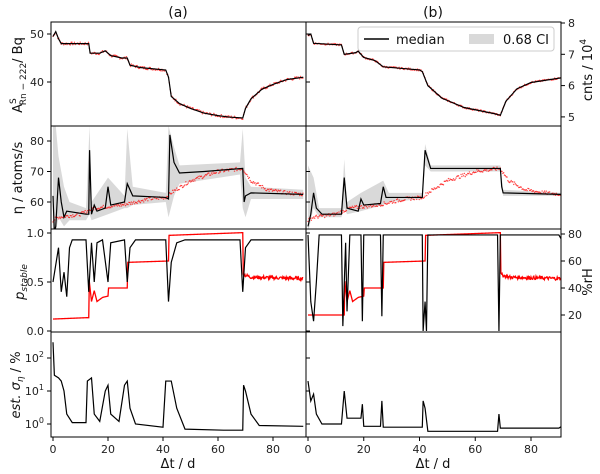 This screenshot has height=474, width=600. What do you see at coordinates (17, 384) in the screenshot?
I see `ylabel-sigma: est. ση / %` at bounding box center [17, 384].